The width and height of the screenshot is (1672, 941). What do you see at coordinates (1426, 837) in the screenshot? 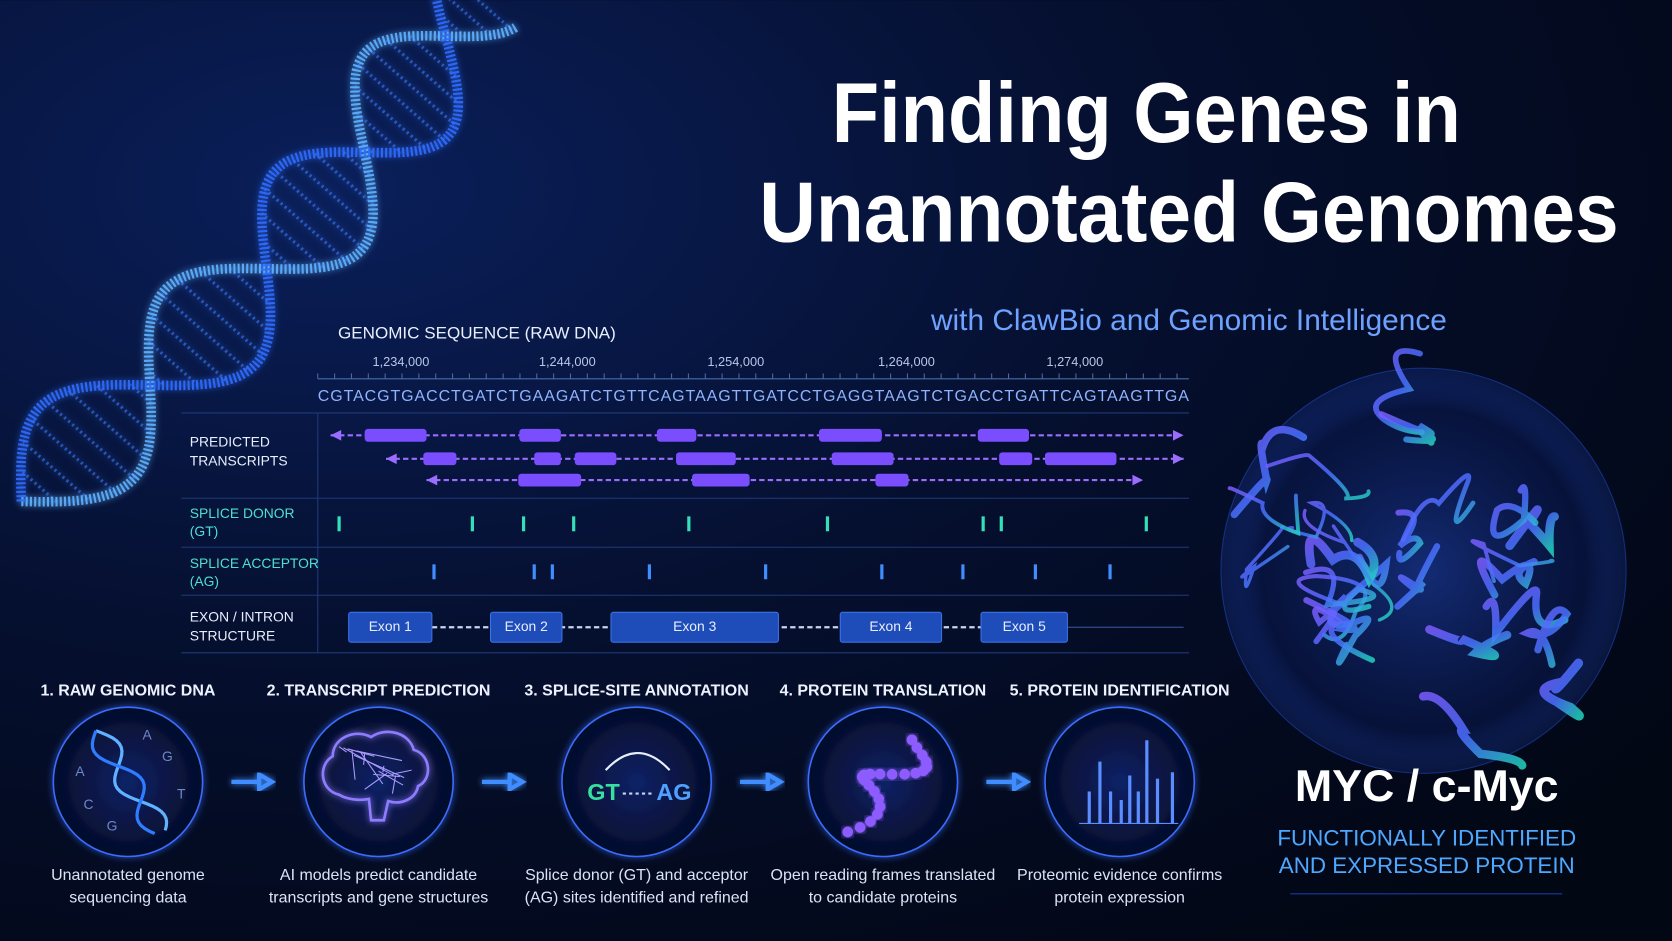
I see `protein-description: FUNCTIONALLY IDENTIFIED` at bounding box center [1426, 837].